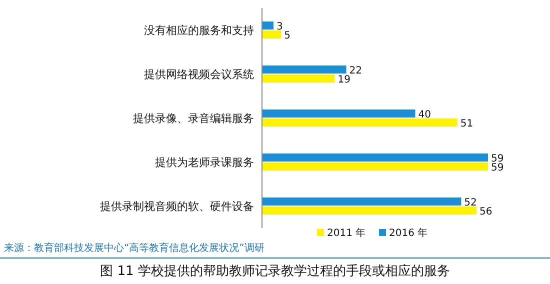 This screenshot has width=550, height=284. What do you see at coordinates (424, 115) in the screenshot?
I see `data-label: 40` at bounding box center [424, 115].